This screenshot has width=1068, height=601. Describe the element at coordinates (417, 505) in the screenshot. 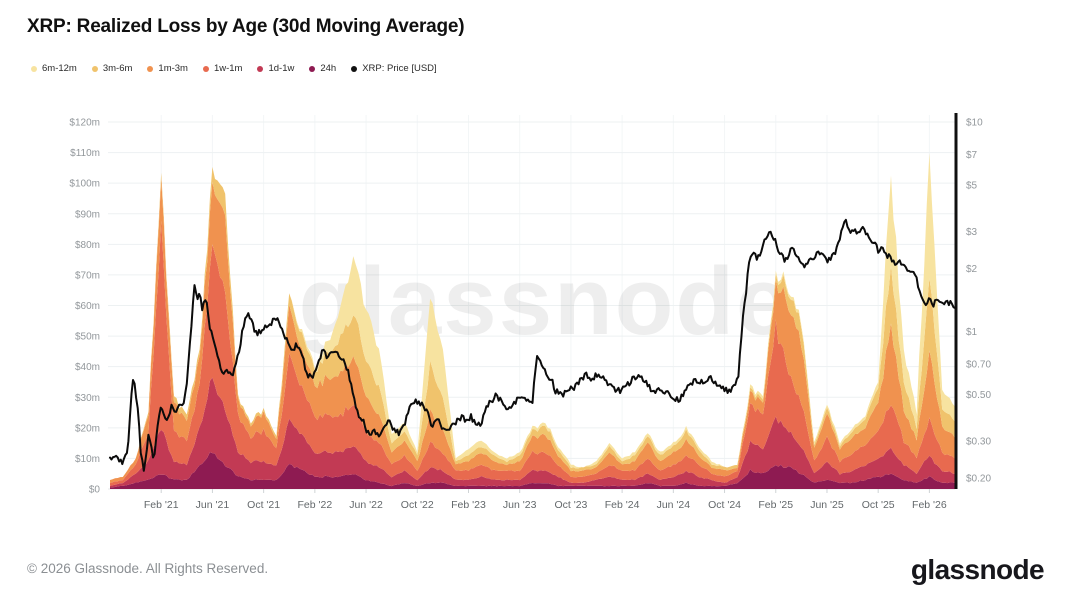

I see `x-axis-tick-label: Oct '22` at that location.